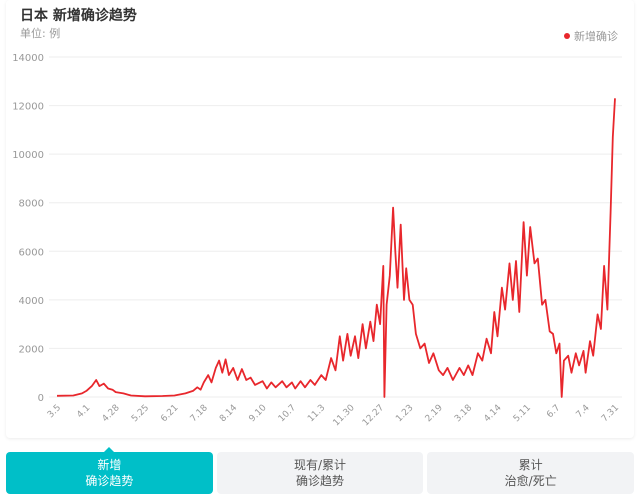  I want to click on tab-label: 累计, so click(530, 465).